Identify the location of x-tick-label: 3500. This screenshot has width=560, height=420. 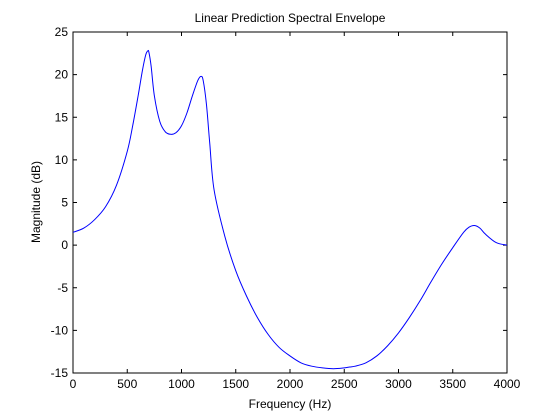
(452, 384).